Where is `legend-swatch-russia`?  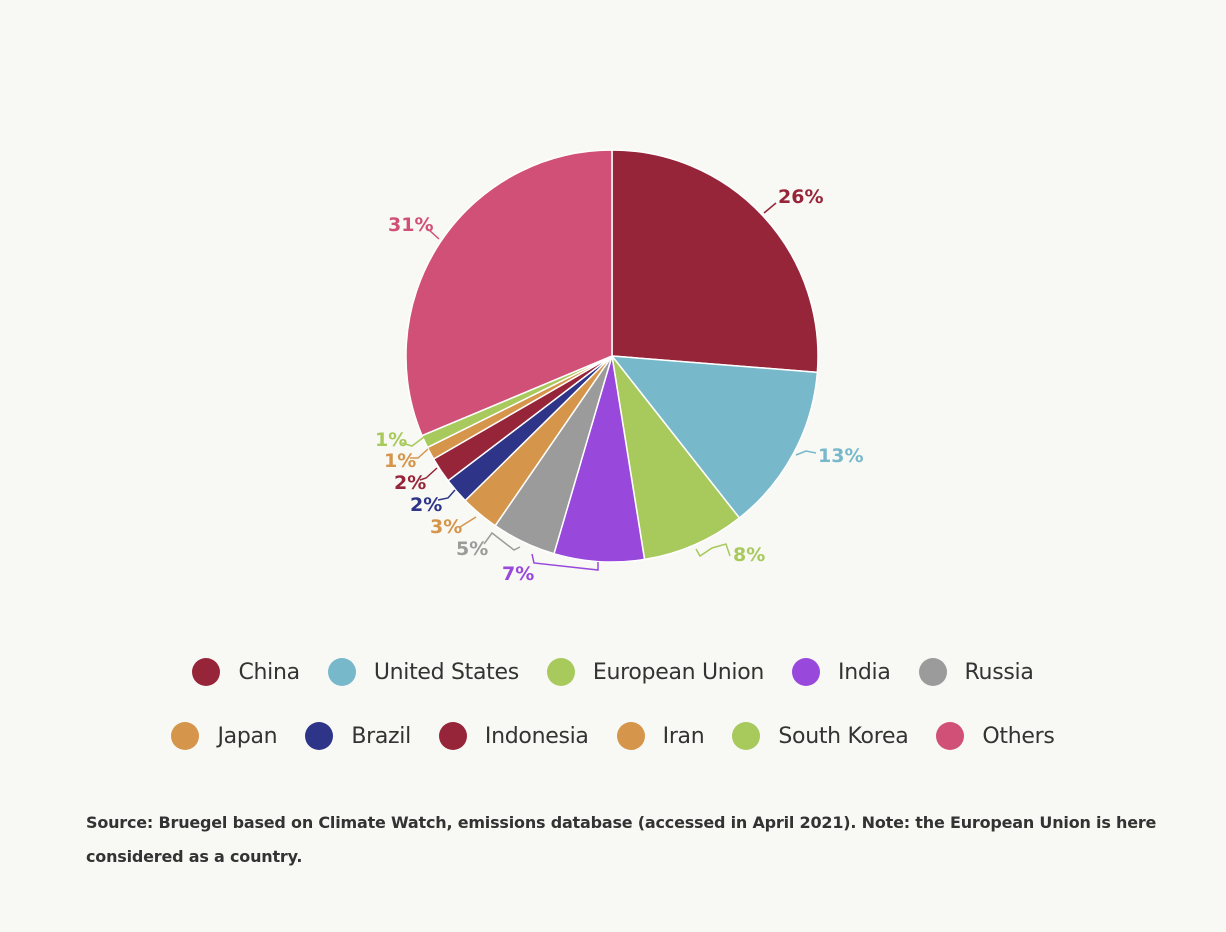 legend-swatch-russia is located at coordinates (932, 672).